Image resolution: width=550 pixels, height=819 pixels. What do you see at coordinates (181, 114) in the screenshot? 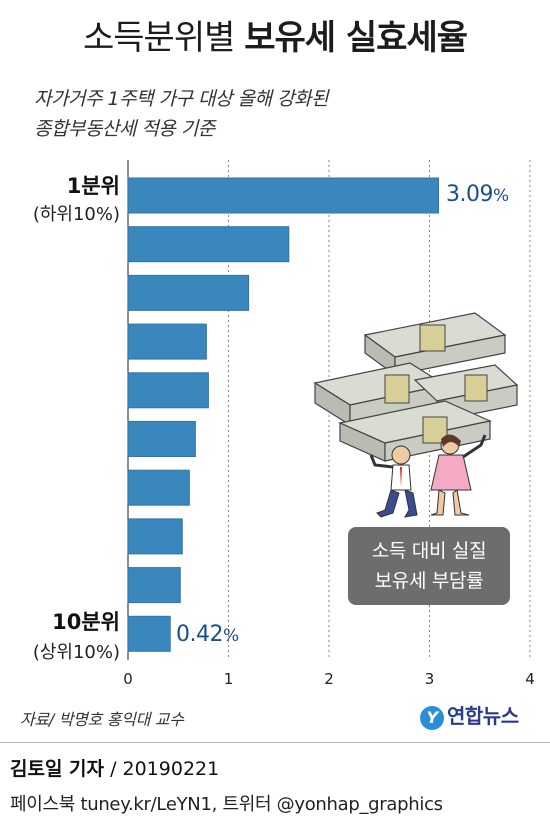
I see `subtitle: 자가거주 1주택 가구 대상 올해 강화된 종합부동산세 적용 기준` at bounding box center [181, 114].